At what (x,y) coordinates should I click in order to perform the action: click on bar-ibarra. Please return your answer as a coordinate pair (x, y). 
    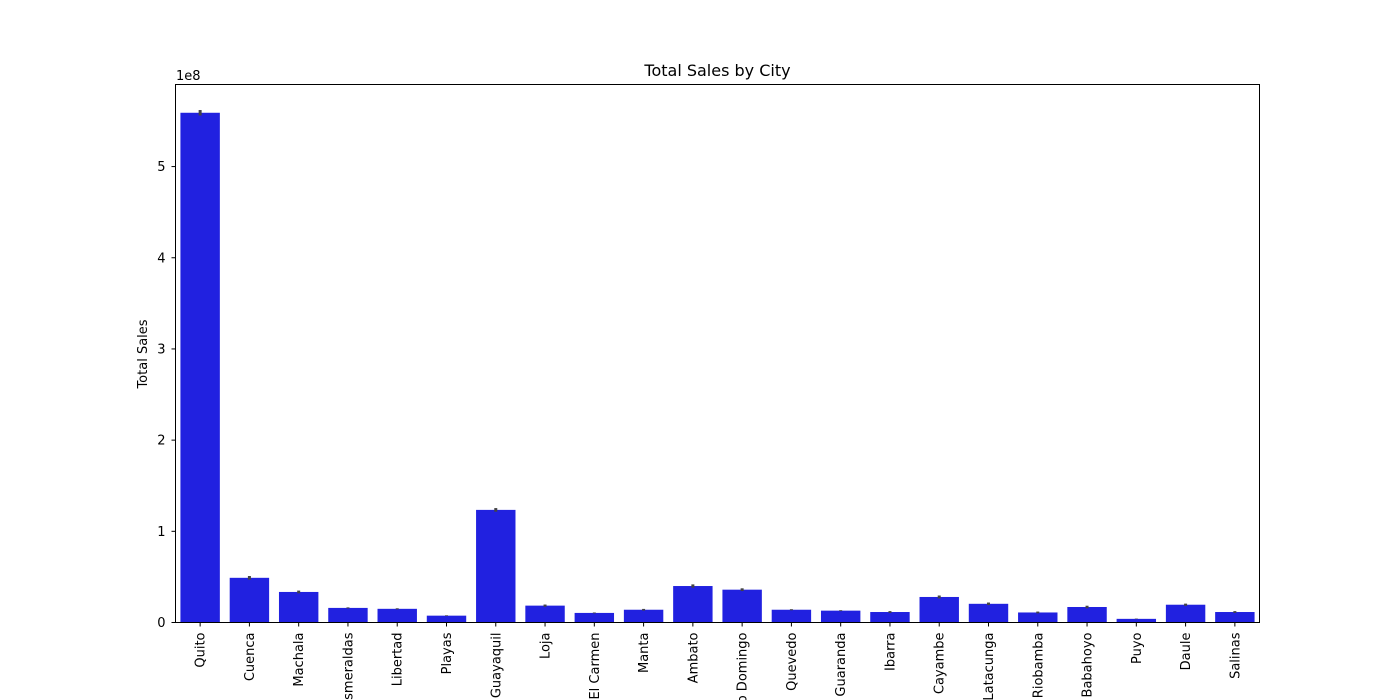
    Looking at the image, I should click on (890, 617).